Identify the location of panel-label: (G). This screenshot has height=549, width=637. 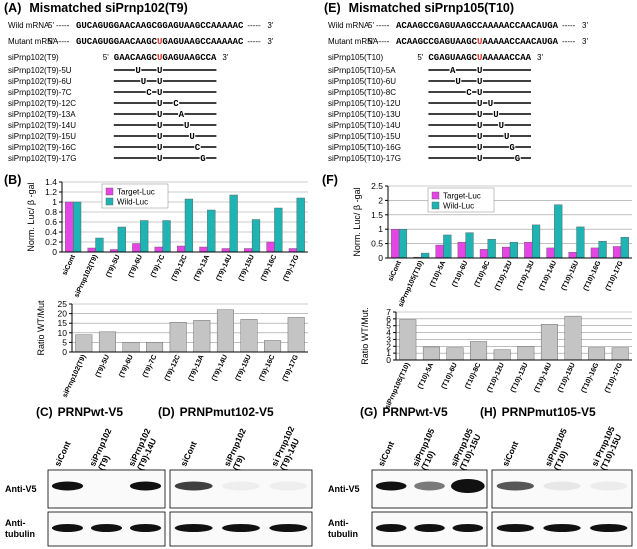
(368, 412).